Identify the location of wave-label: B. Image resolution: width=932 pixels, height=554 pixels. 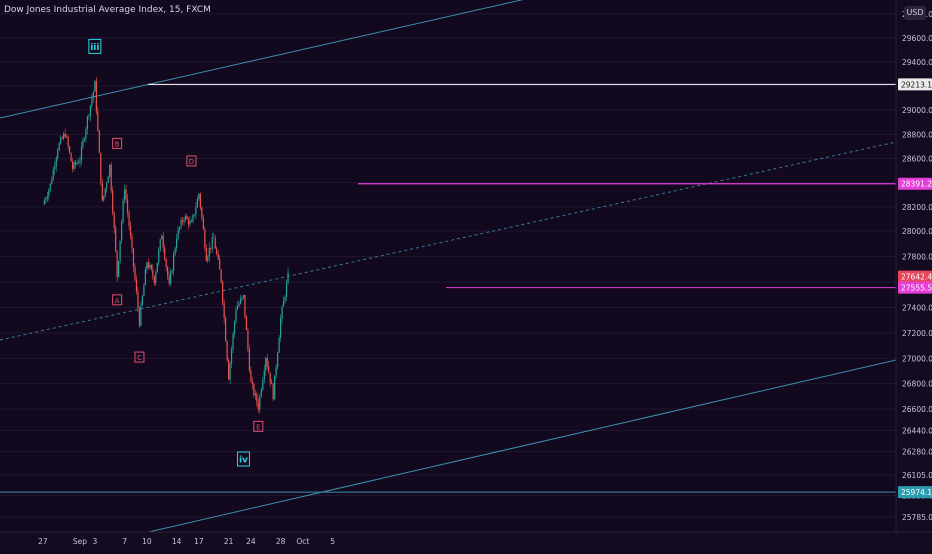
(117, 144).